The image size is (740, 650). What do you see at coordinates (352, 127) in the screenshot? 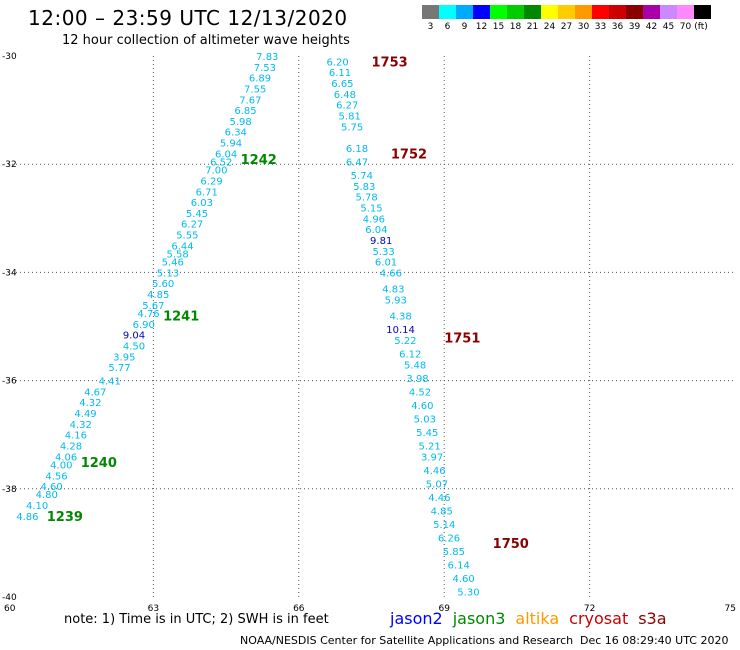
I see `wave-height-value: 5.75` at bounding box center [352, 127].